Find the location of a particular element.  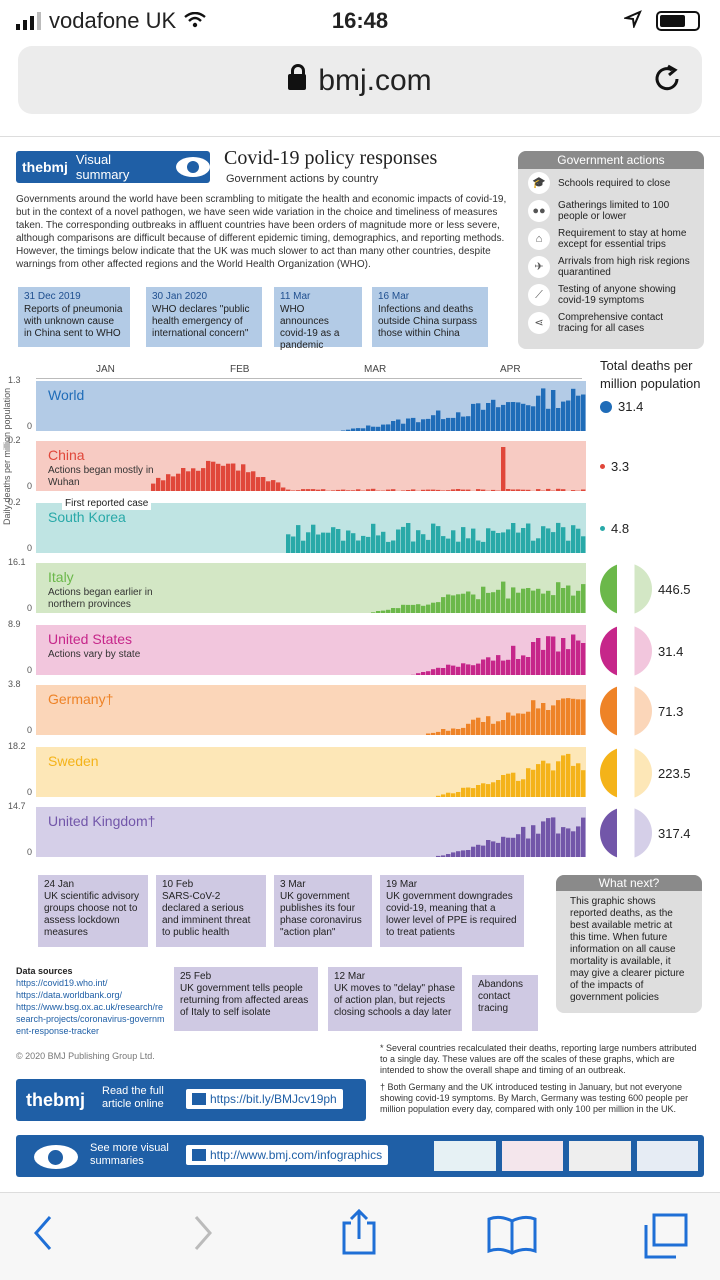

carrier: vodafone UK is located at coordinates (111, 21).